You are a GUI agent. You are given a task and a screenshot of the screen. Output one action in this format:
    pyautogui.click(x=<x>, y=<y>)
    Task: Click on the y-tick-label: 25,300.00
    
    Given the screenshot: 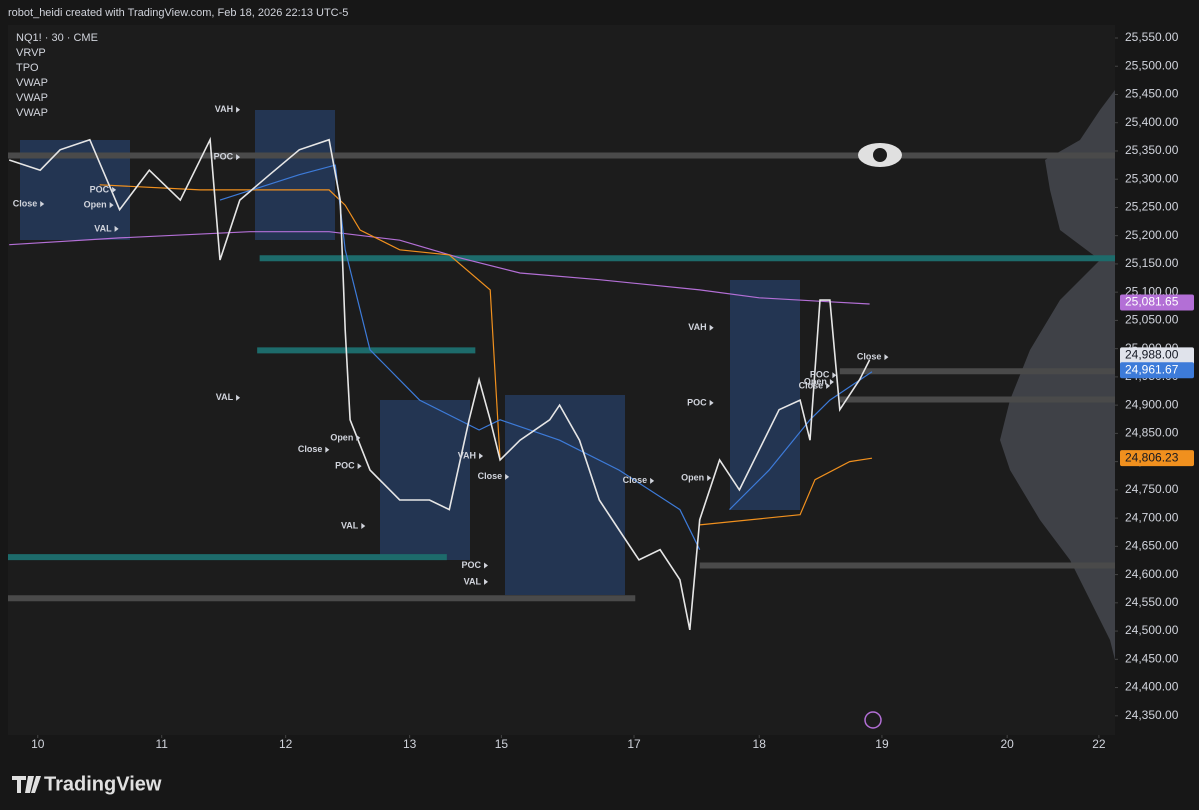 What is the action you would take?
    pyautogui.click(x=1152, y=178)
    